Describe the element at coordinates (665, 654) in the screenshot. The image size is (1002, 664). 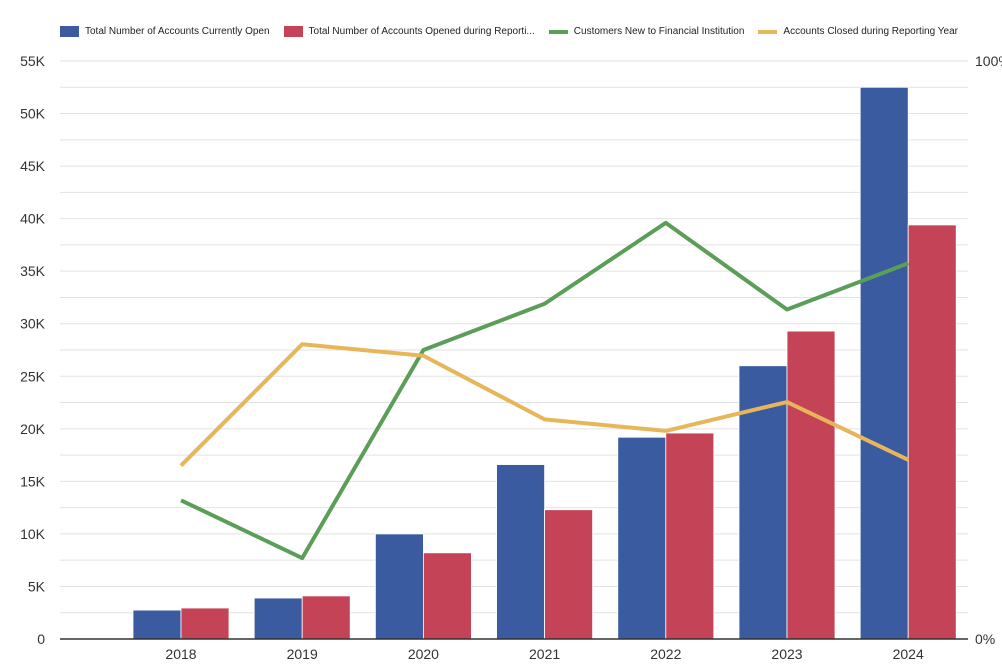
I see `x-tick-label: 2022` at that location.